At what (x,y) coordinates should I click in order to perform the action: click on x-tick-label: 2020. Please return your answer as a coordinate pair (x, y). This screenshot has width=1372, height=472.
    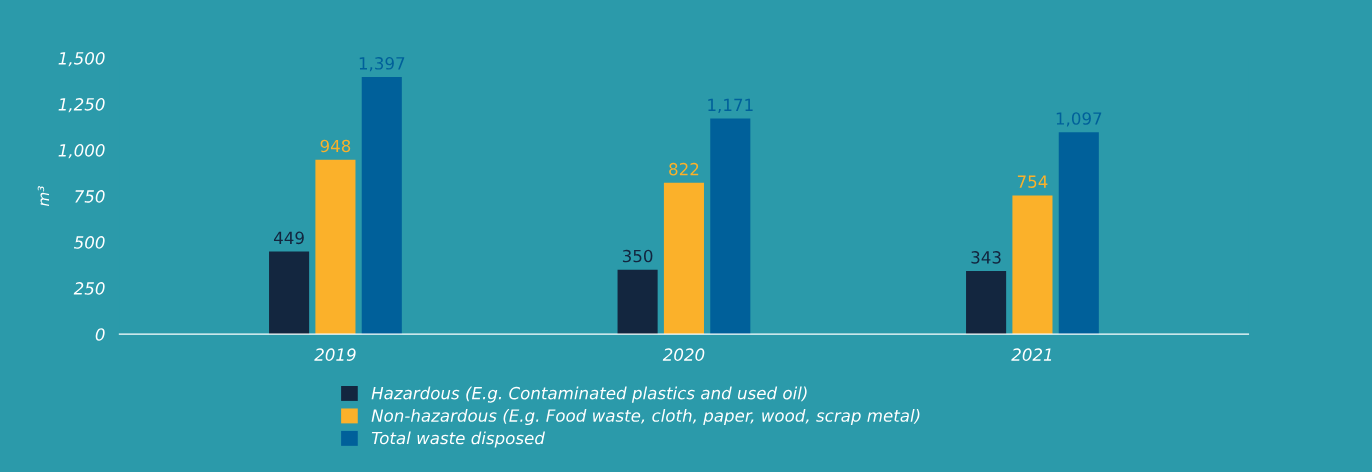
    Looking at the image, I should click on (683, 354).